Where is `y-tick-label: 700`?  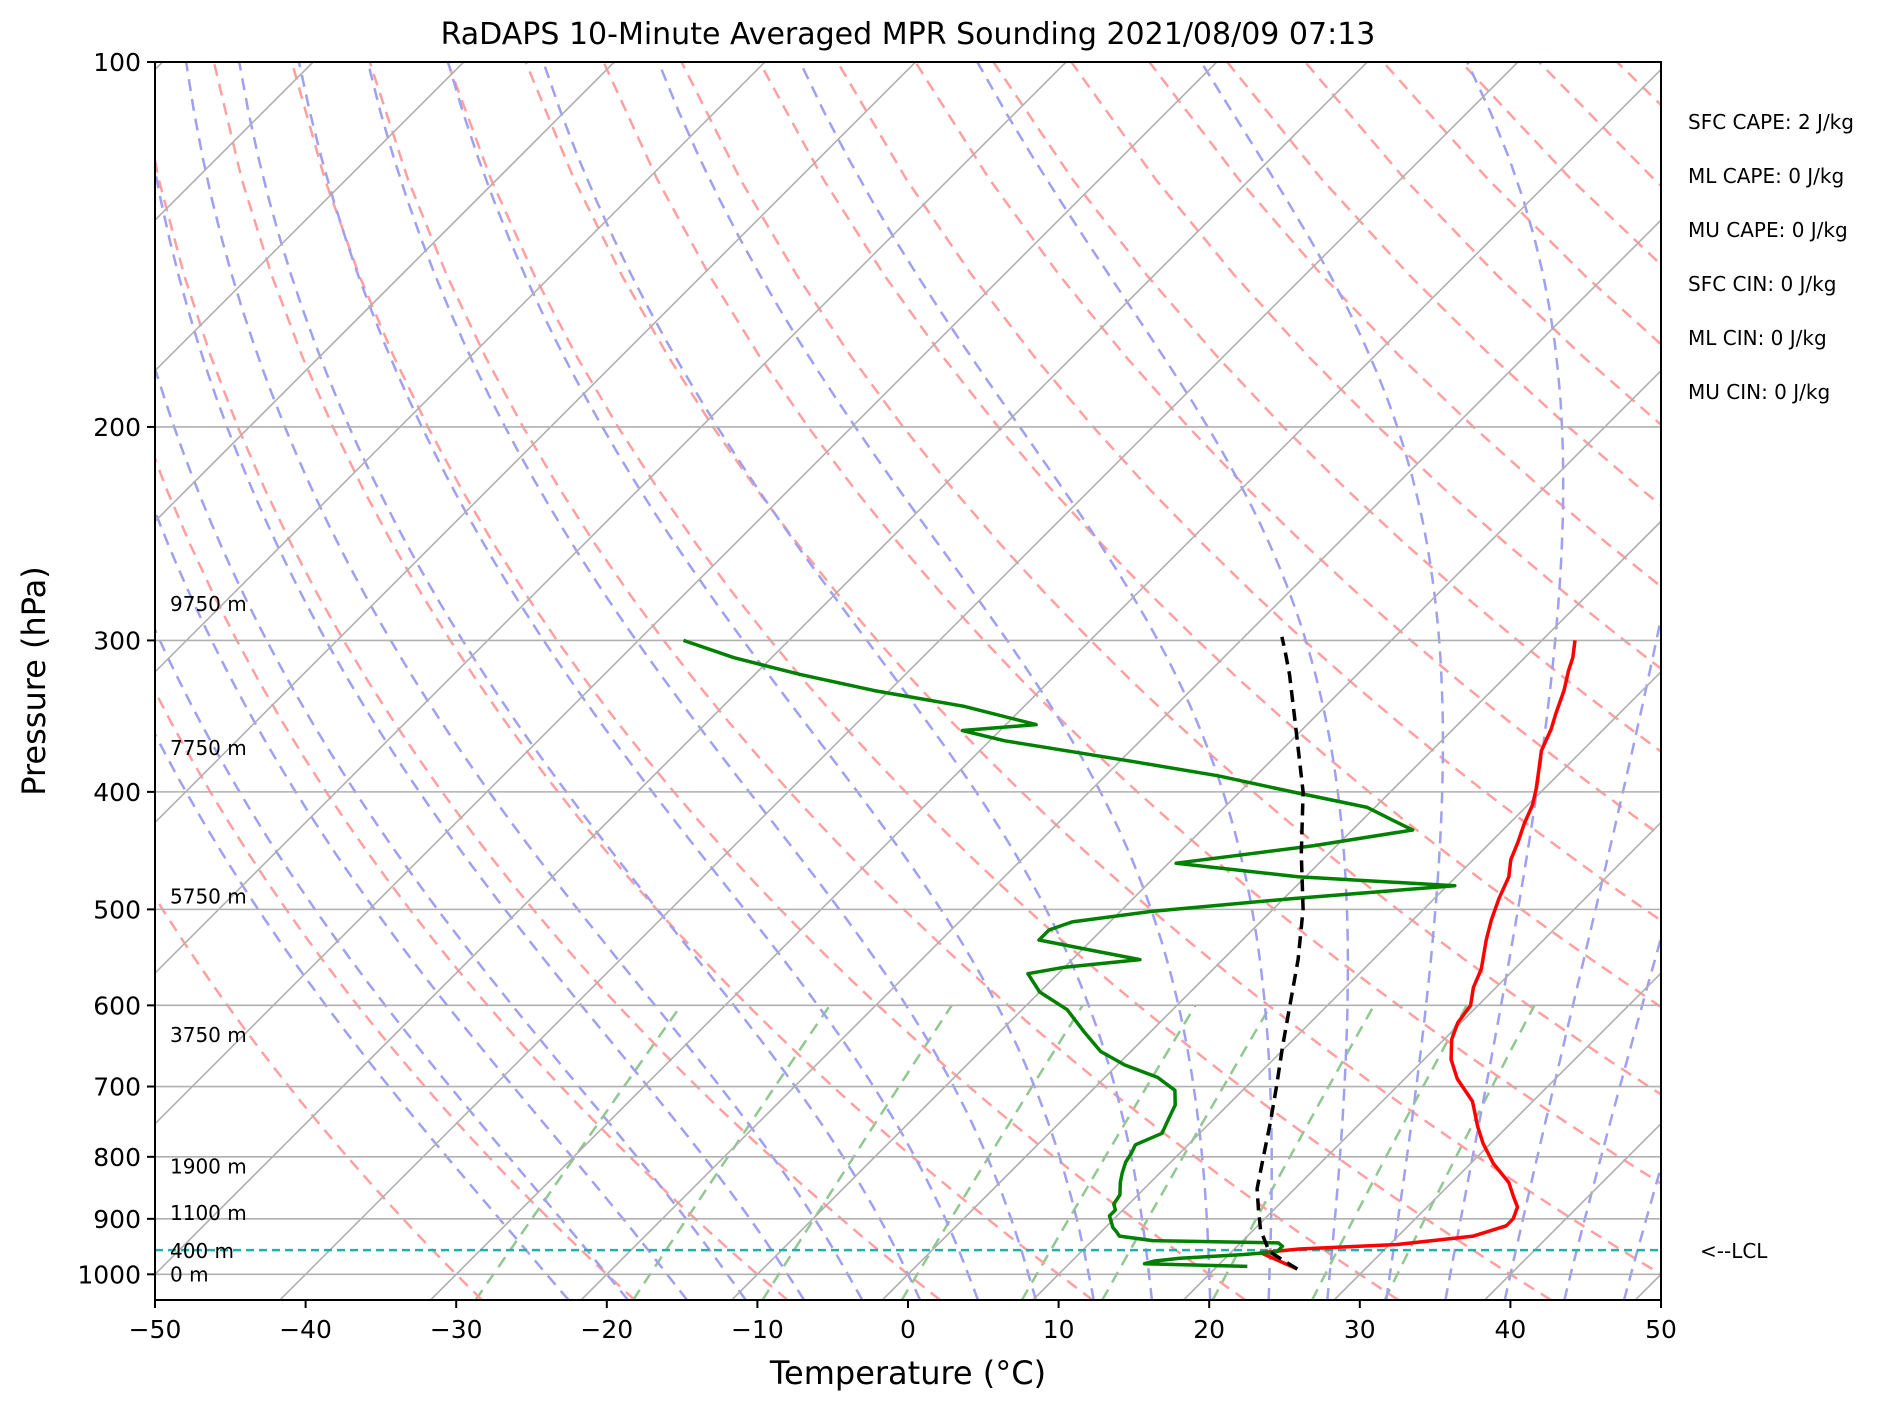
y-tick-label: 700 is located at coordinates (117, 1087).